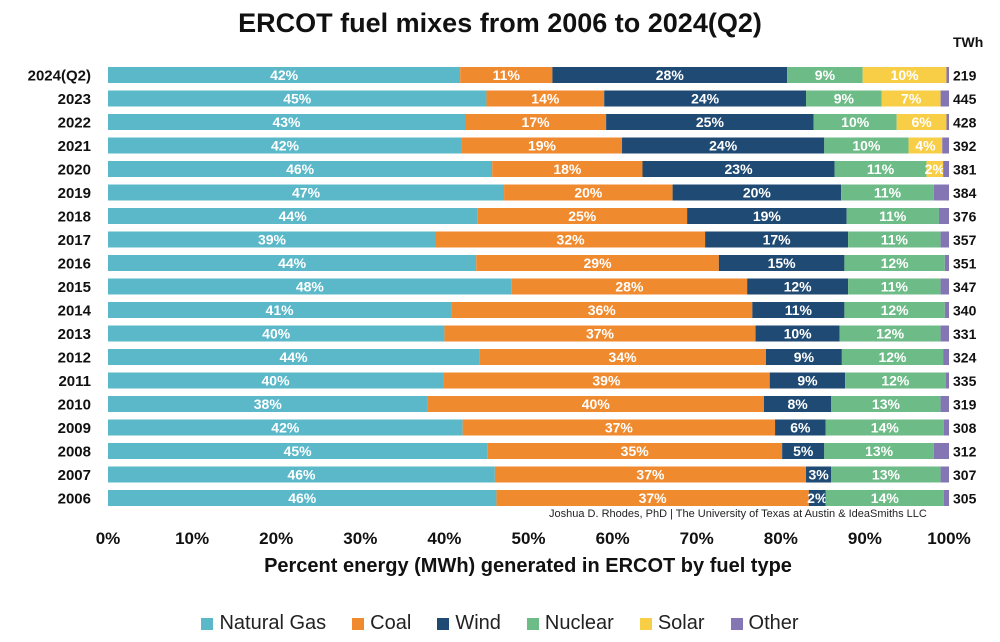 This screenshot has width=1000, height=642. I want to click on x-tick-label: 80%, so click(781, 538).